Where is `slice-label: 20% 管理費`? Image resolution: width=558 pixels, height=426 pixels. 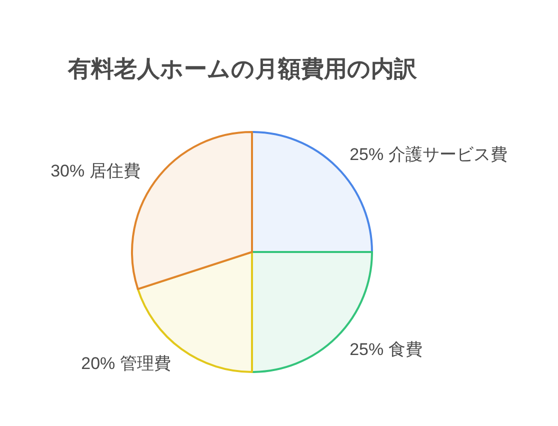
slice-label: 20% 管理費 is located at coordinates (126, 364).